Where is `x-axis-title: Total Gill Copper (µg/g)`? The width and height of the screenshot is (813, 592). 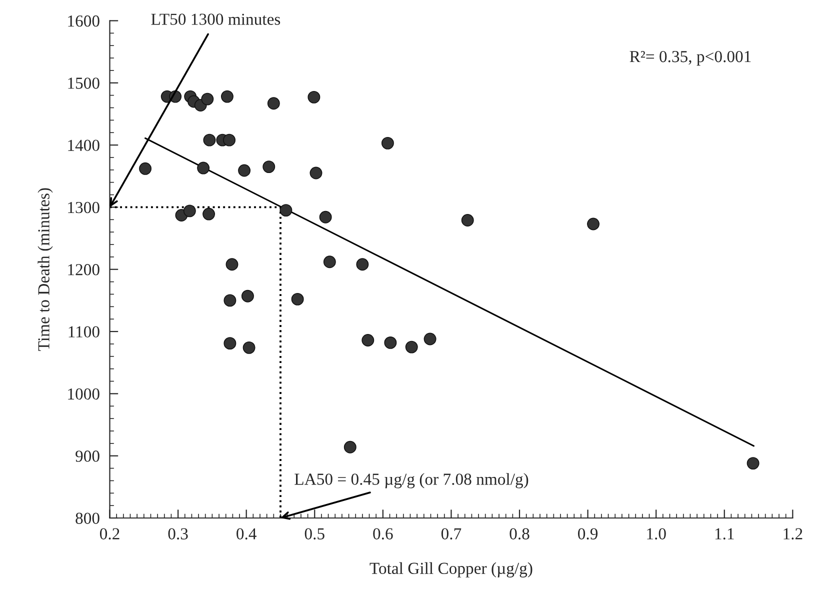 x-axis-title: Total Gill Copper (µg/g) is located at coordinates (451, 570).